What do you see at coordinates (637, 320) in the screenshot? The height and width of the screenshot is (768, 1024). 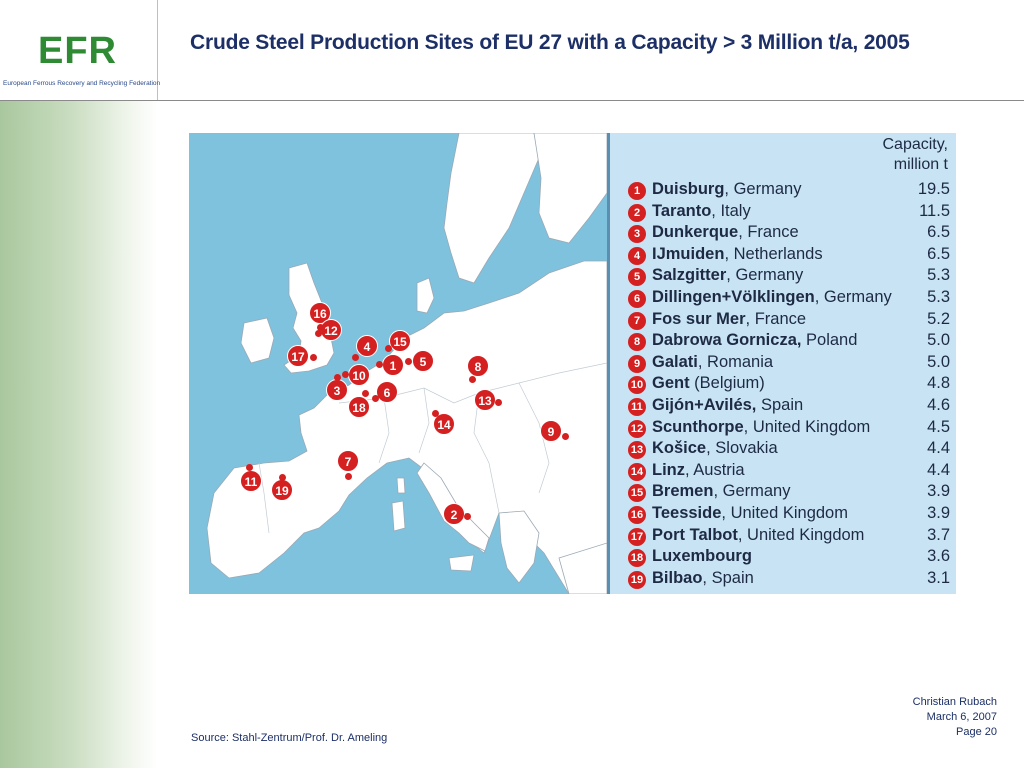 I see `rank-badge: 7` at bounding box center [637, 320].